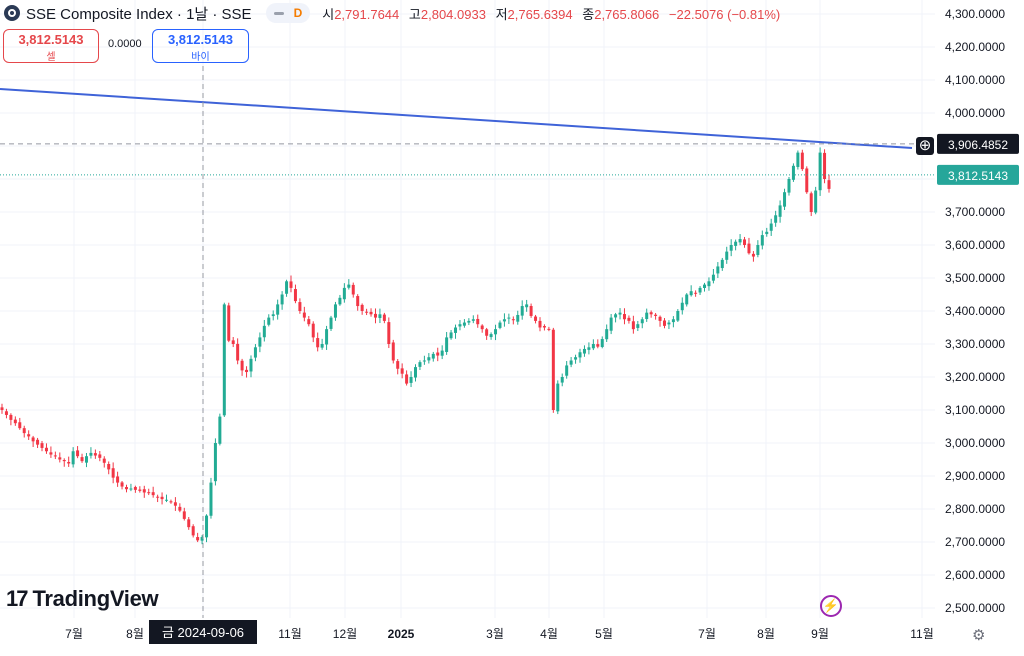 Image resolution: width=1024 pixels, height=656 pixels. I want to click on buy-button: 3,812.5143 바이, so click(200, 46).